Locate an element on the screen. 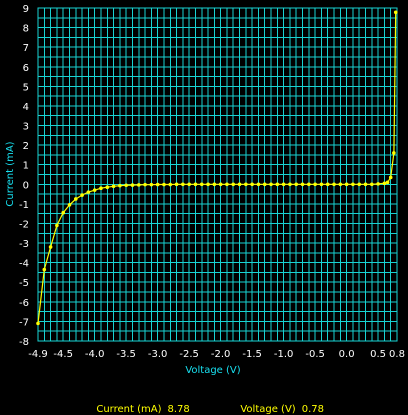 This screenshot has width=408, height=415. x-tick-label: -0.5 is located at coordinates (315, 354).